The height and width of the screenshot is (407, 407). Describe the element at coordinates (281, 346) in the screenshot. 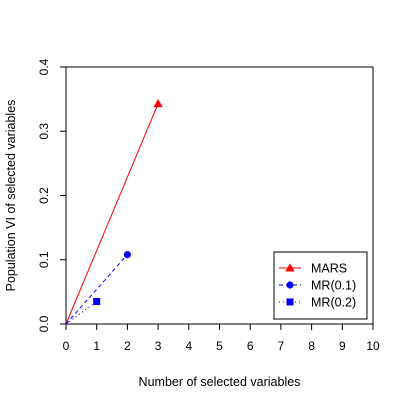

I see `x-tick-label: 7` at that location.